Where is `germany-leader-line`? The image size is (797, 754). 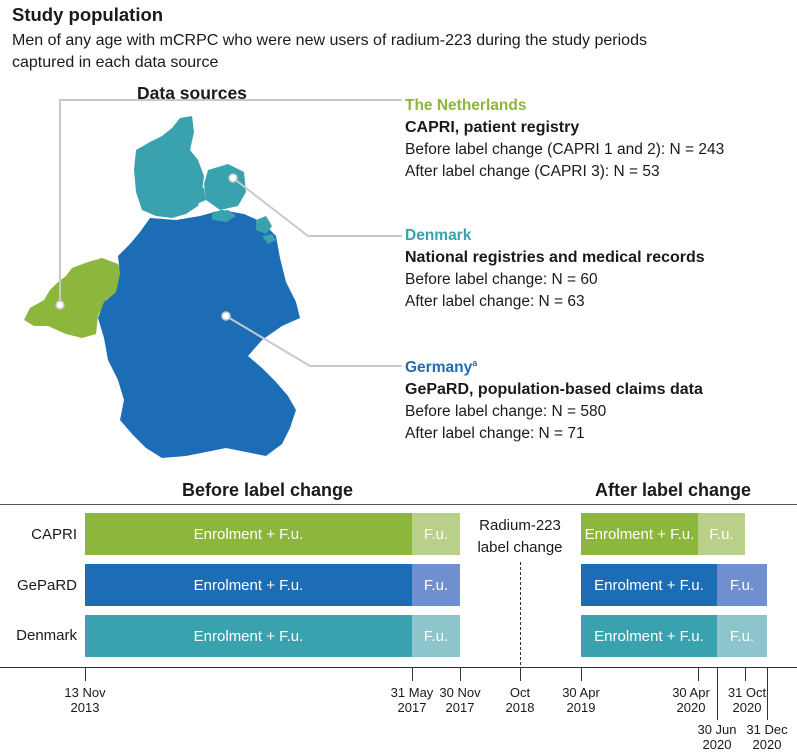
germany-leader-line is located at coordinates (313, 341).